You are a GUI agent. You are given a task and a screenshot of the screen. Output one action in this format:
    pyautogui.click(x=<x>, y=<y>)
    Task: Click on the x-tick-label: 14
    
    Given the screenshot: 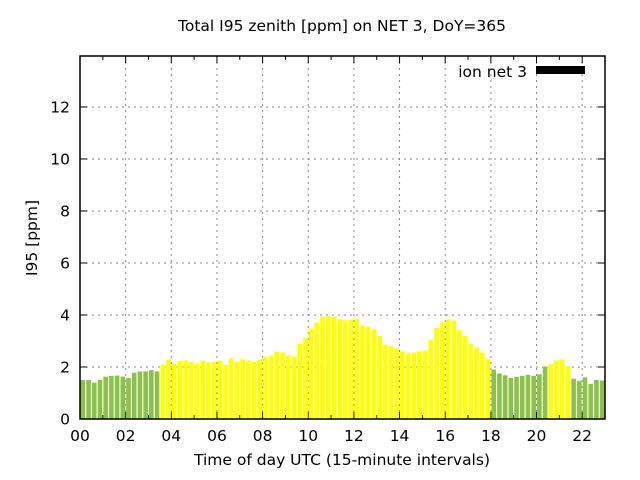 What is the action you would take?
    pyautogui.click(x=400, y=436)
    